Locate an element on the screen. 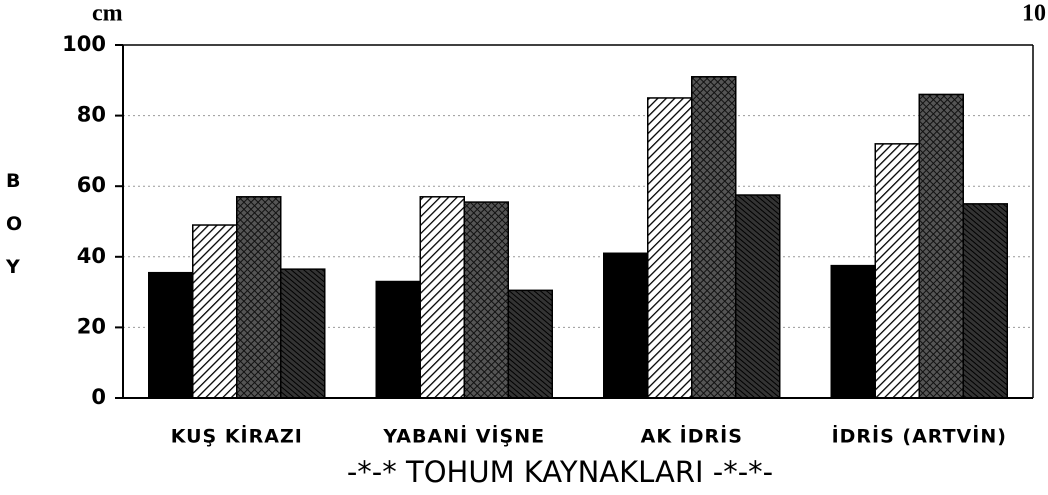 The image size is (1048, 495). x-tick-label: İDRİS (ARTVİN) is located at coordinates (919, 436).